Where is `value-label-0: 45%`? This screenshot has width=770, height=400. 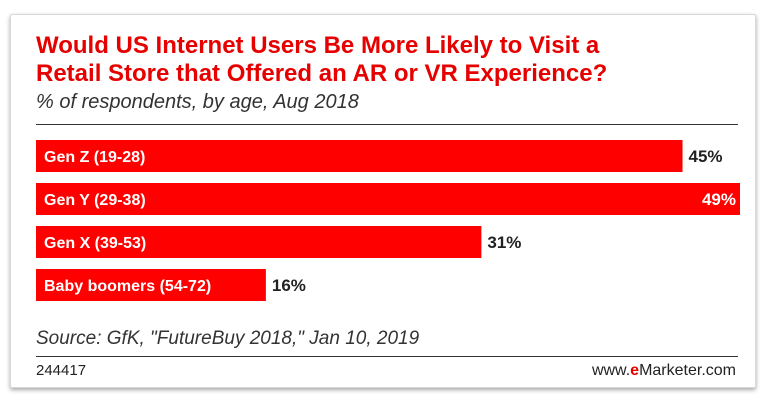
value-label-0: 45% is located at coordinates (706, 156).